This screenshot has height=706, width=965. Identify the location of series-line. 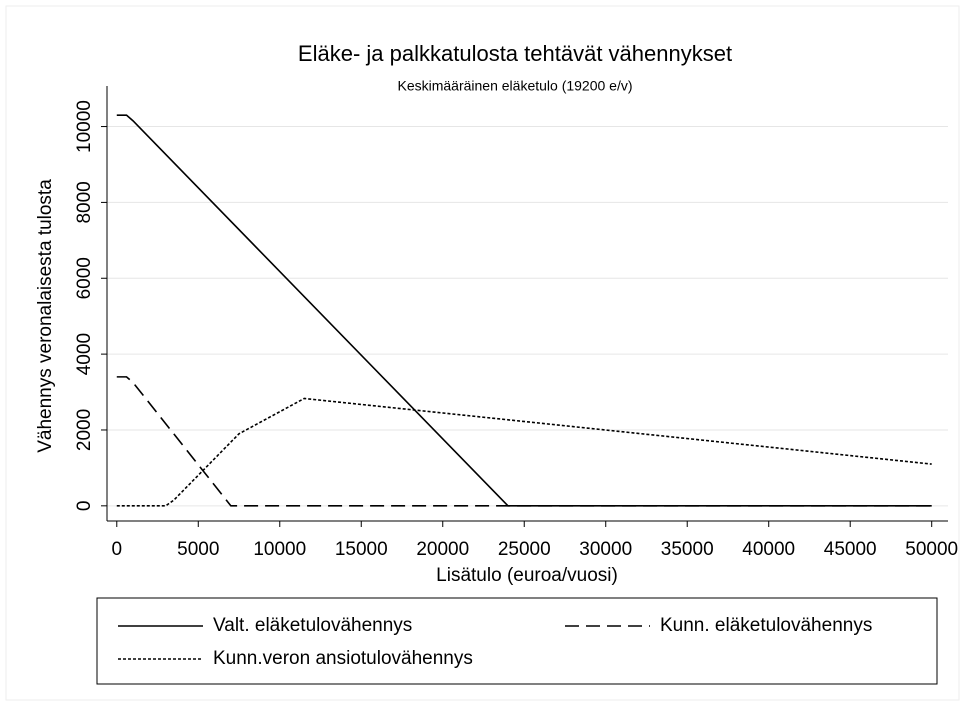
(524, 452).